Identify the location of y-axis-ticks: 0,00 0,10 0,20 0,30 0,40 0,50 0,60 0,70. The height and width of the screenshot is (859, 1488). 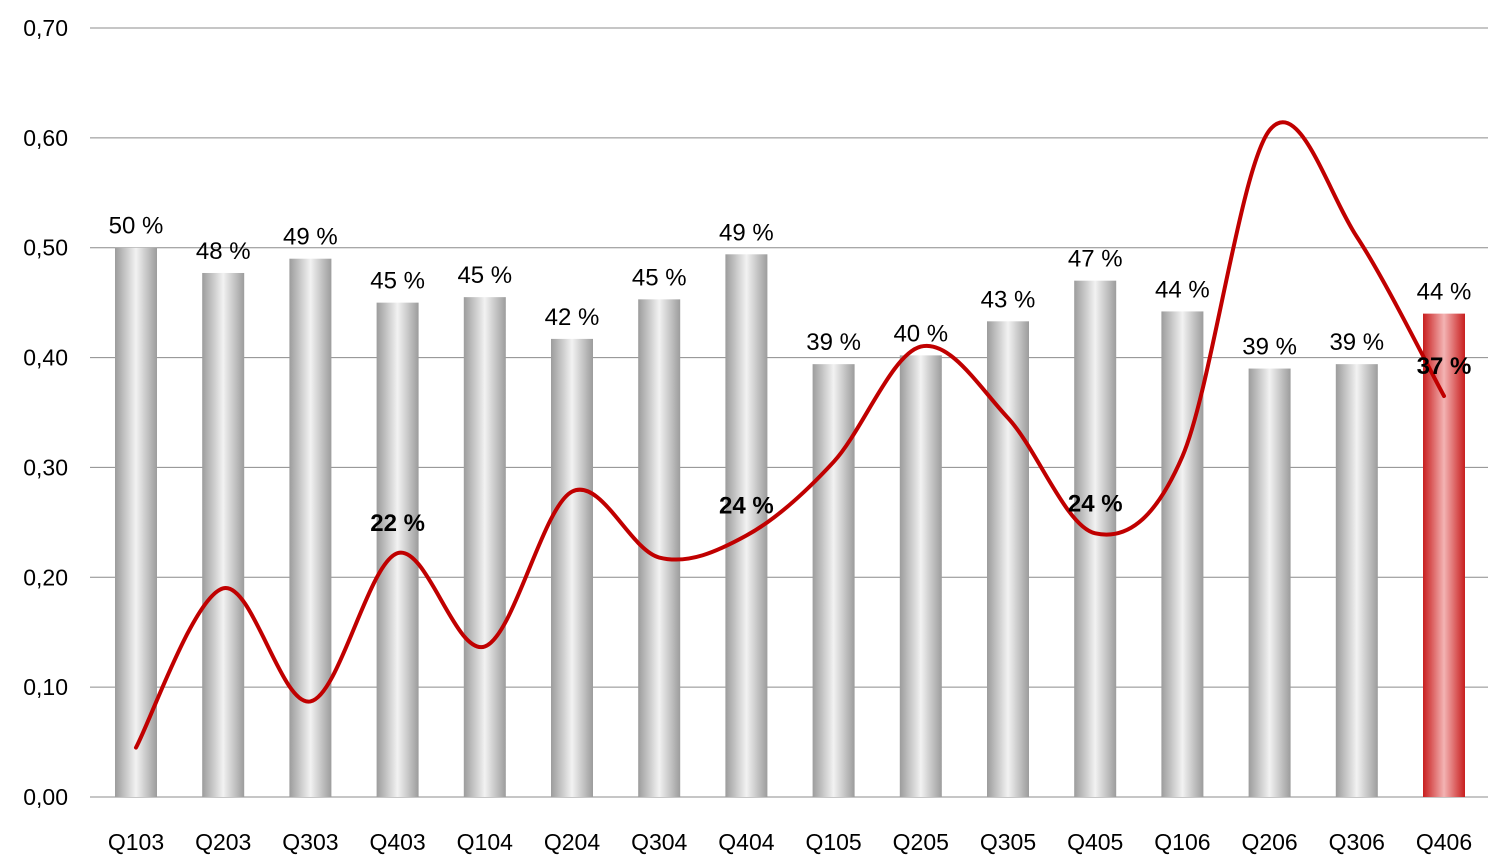
(45, 412).